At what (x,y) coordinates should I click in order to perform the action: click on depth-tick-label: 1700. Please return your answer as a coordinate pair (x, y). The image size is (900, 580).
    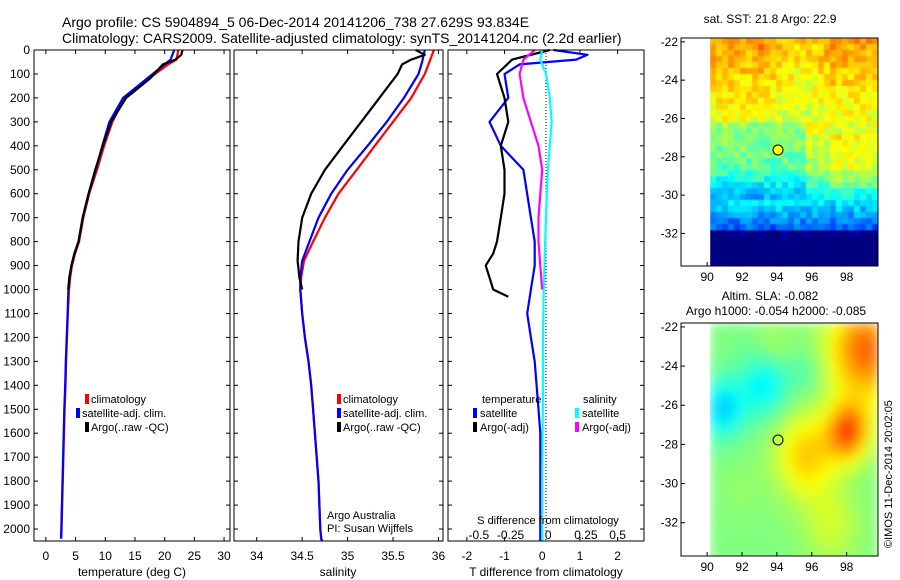
    Looking at the image, I should click on (16, 457).